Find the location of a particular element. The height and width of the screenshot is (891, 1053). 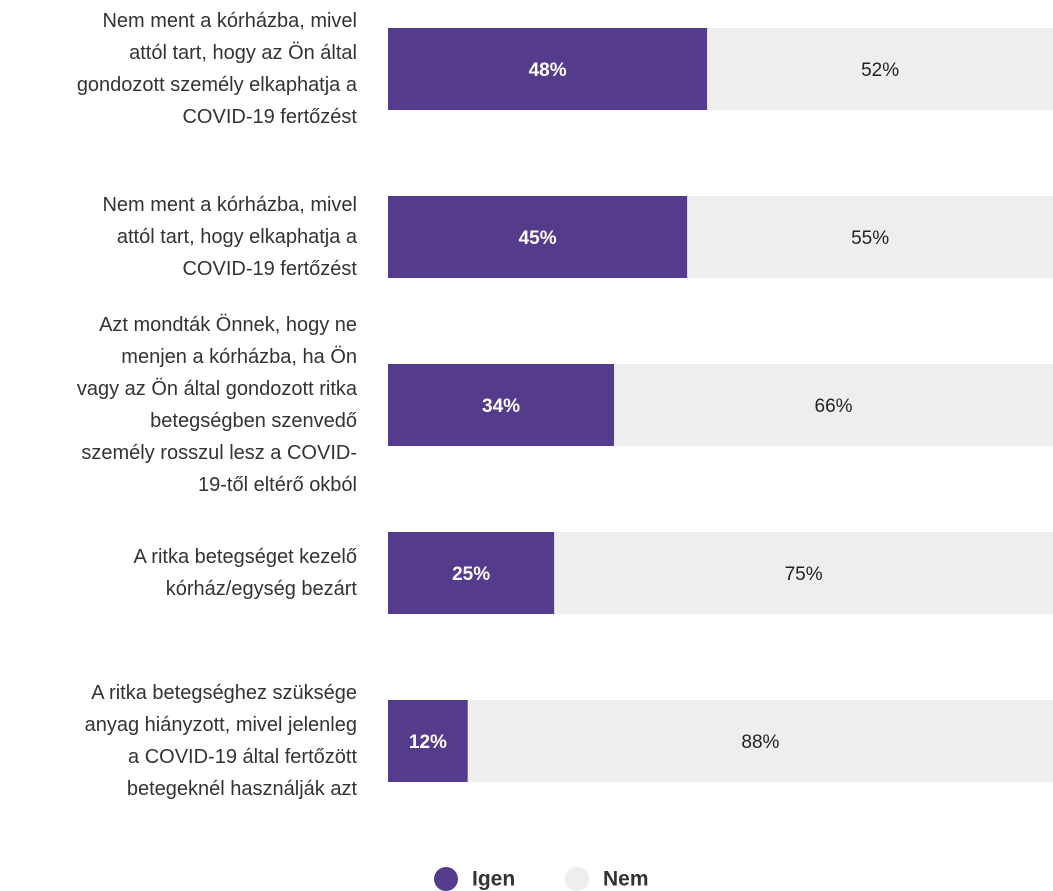

value-label: 88% is located at coordinates (760, 742).